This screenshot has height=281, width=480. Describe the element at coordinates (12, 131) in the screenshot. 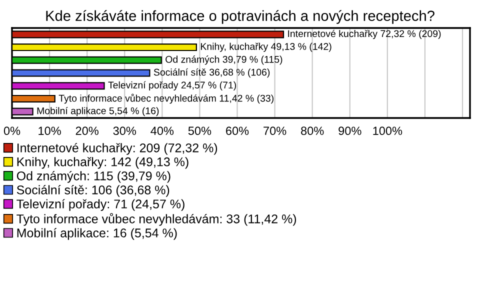

I see `x-tick-label: 0%` at that location.